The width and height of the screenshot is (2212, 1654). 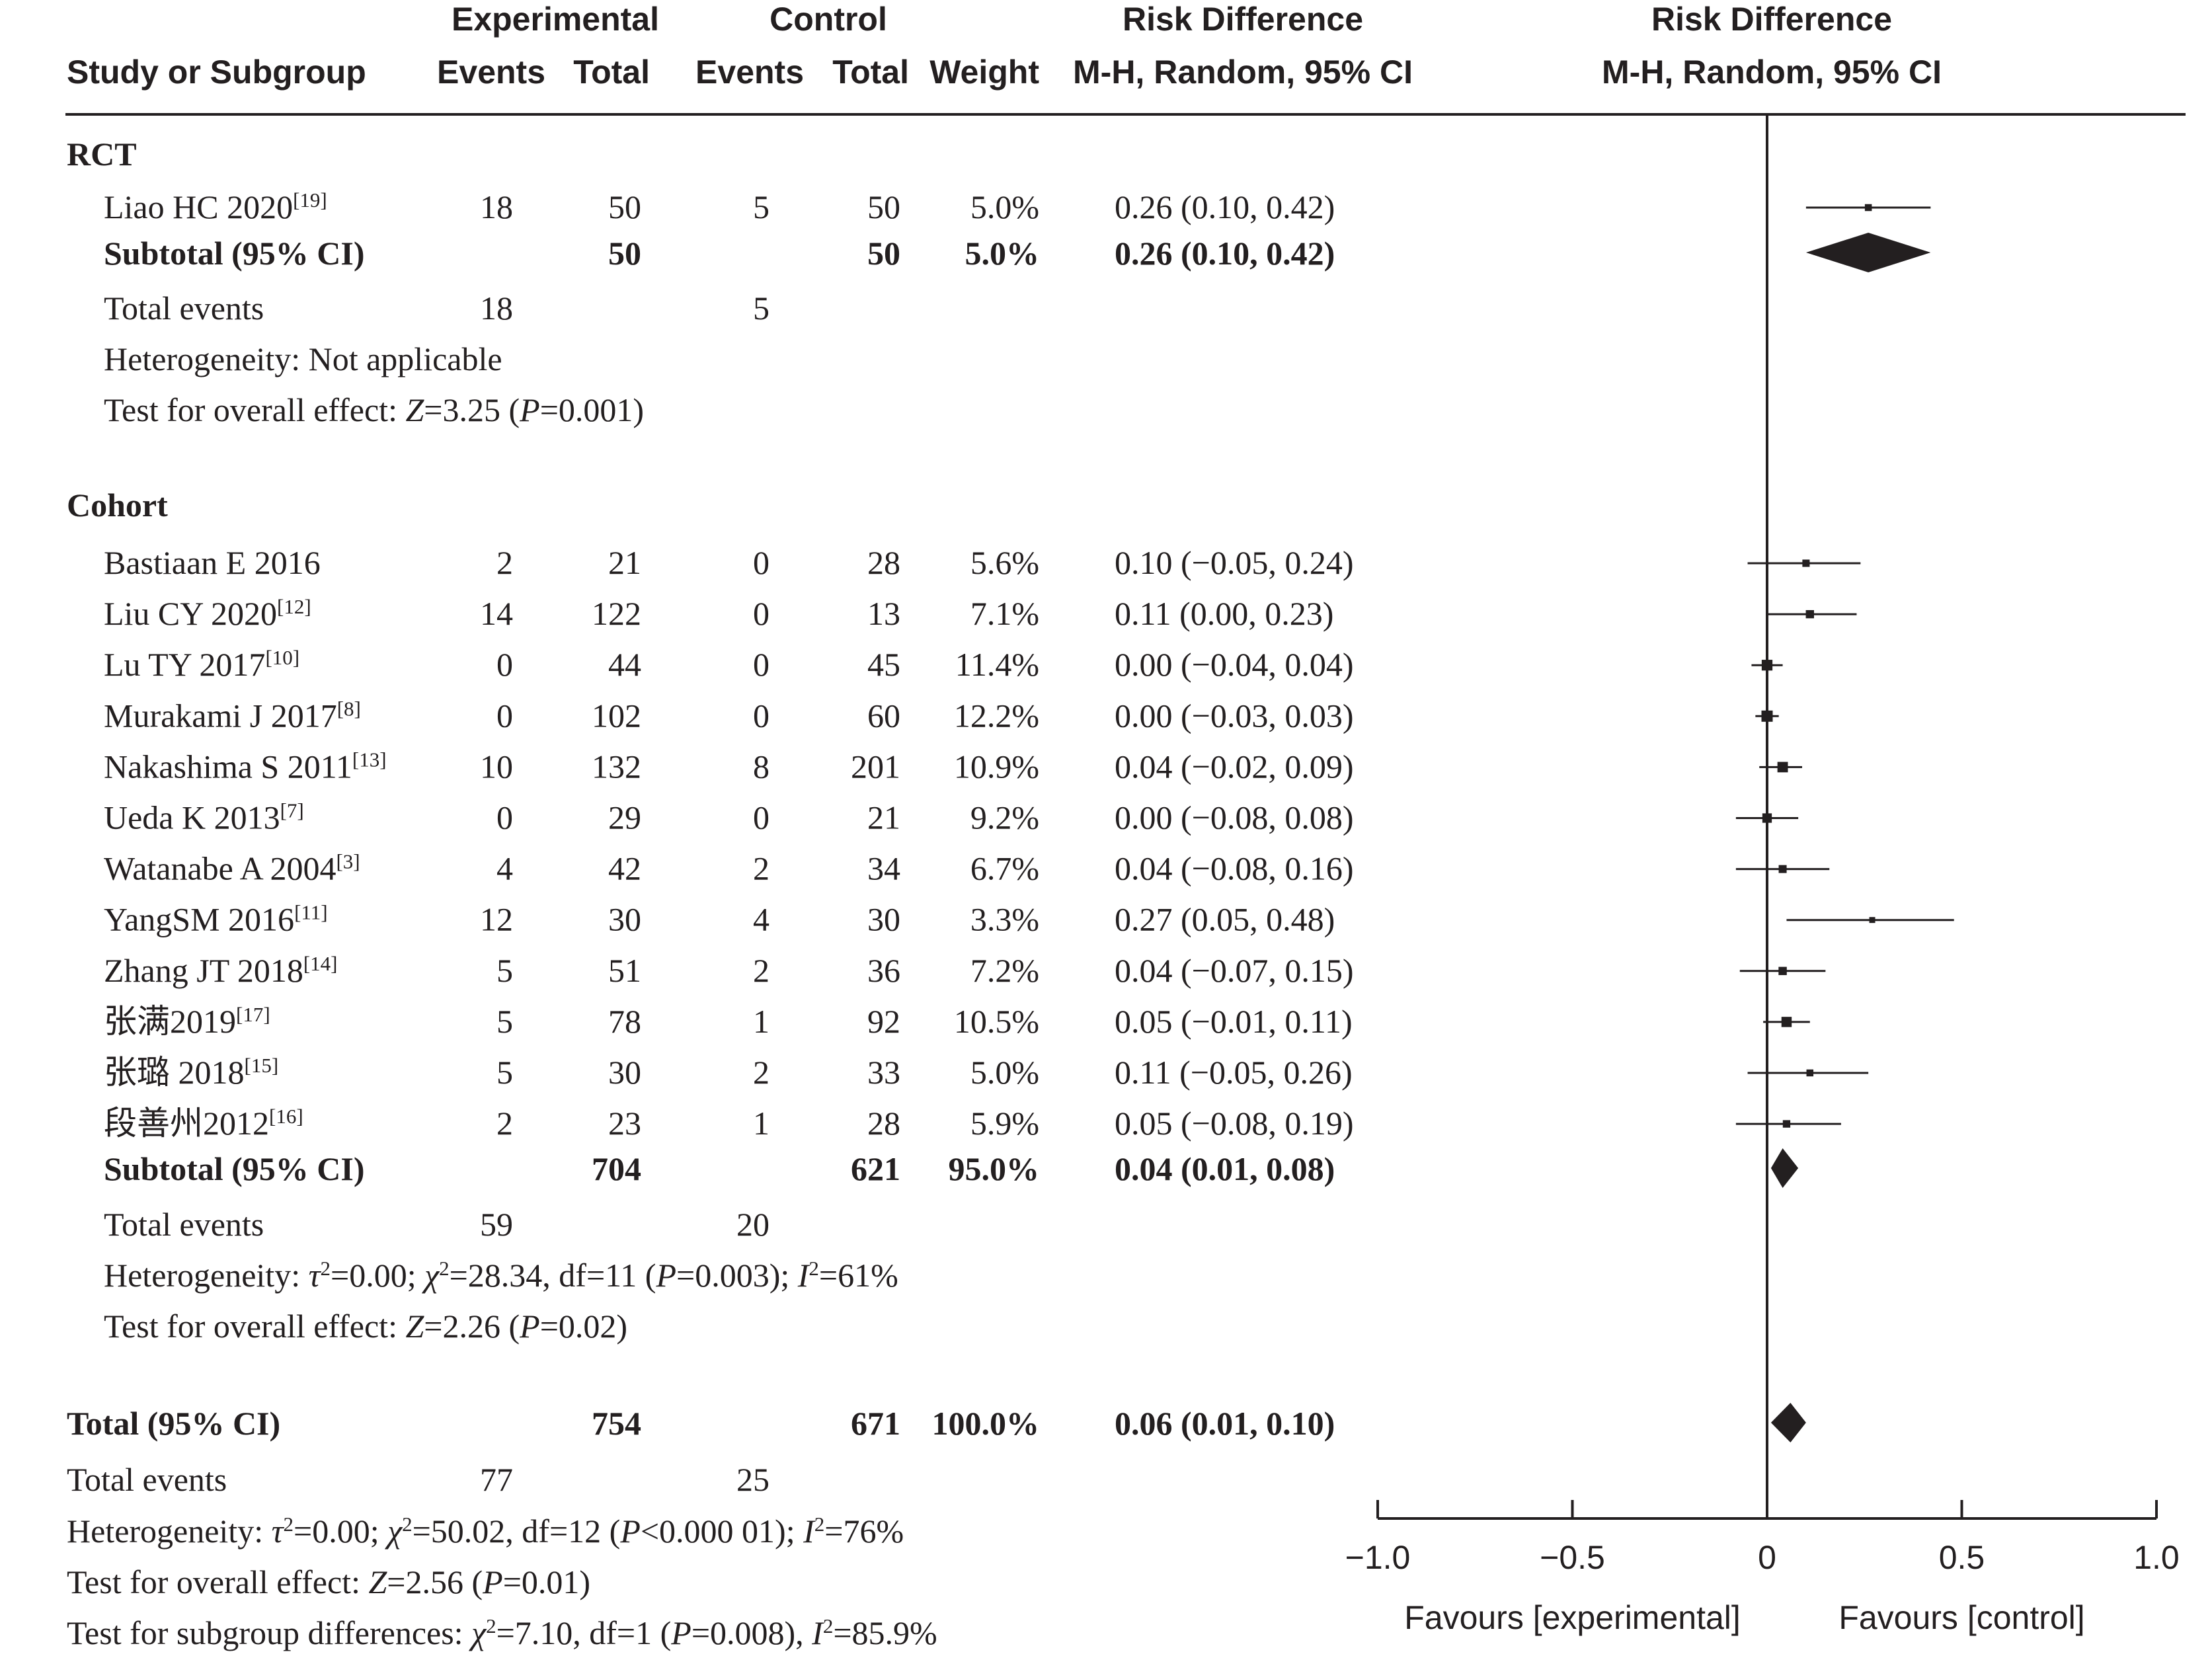 What do you see at coordinates (365, 1326) in the screenshot?
I see `overall-effect-text: Test for overall effect: Z=2.26 (P=0.02)` at bounding box center [365, 1326].